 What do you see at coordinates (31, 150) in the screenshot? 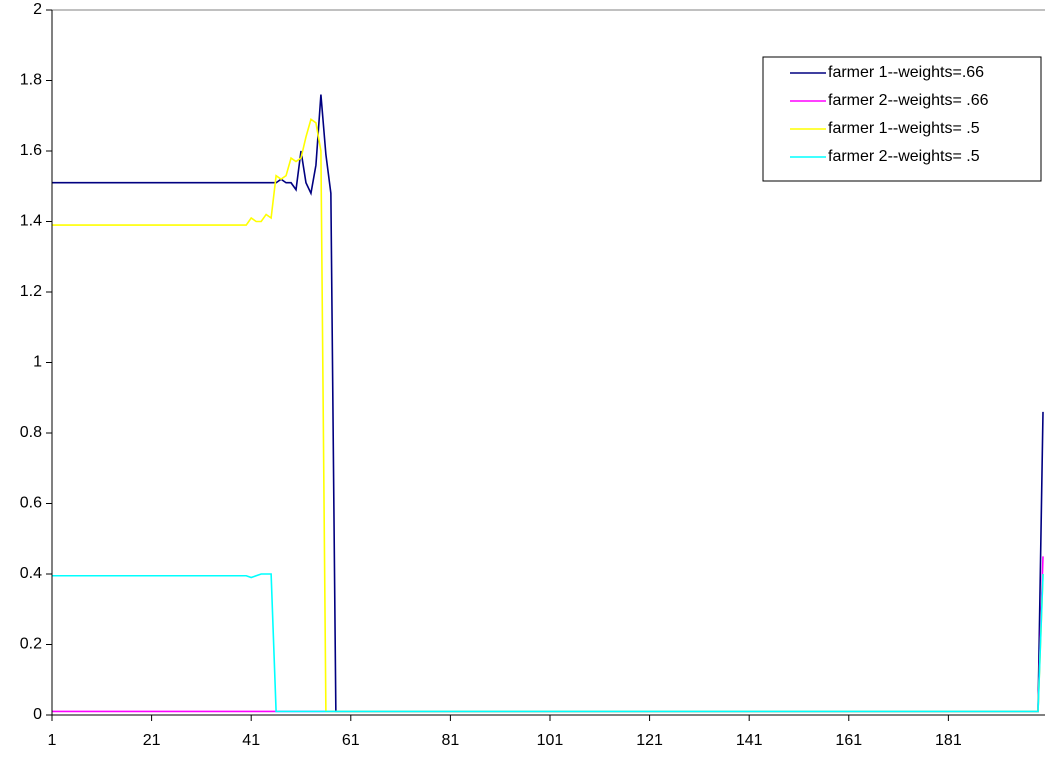
I see `y-tick-label: 1.6` at bounding box center [31, 150].